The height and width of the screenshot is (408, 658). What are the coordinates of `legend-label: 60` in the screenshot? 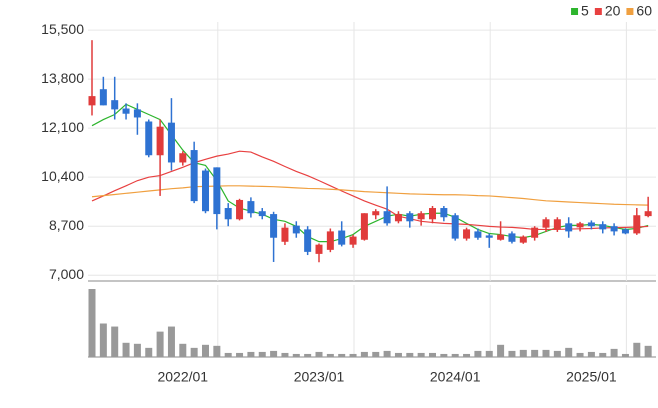 It's located at (644, 11).